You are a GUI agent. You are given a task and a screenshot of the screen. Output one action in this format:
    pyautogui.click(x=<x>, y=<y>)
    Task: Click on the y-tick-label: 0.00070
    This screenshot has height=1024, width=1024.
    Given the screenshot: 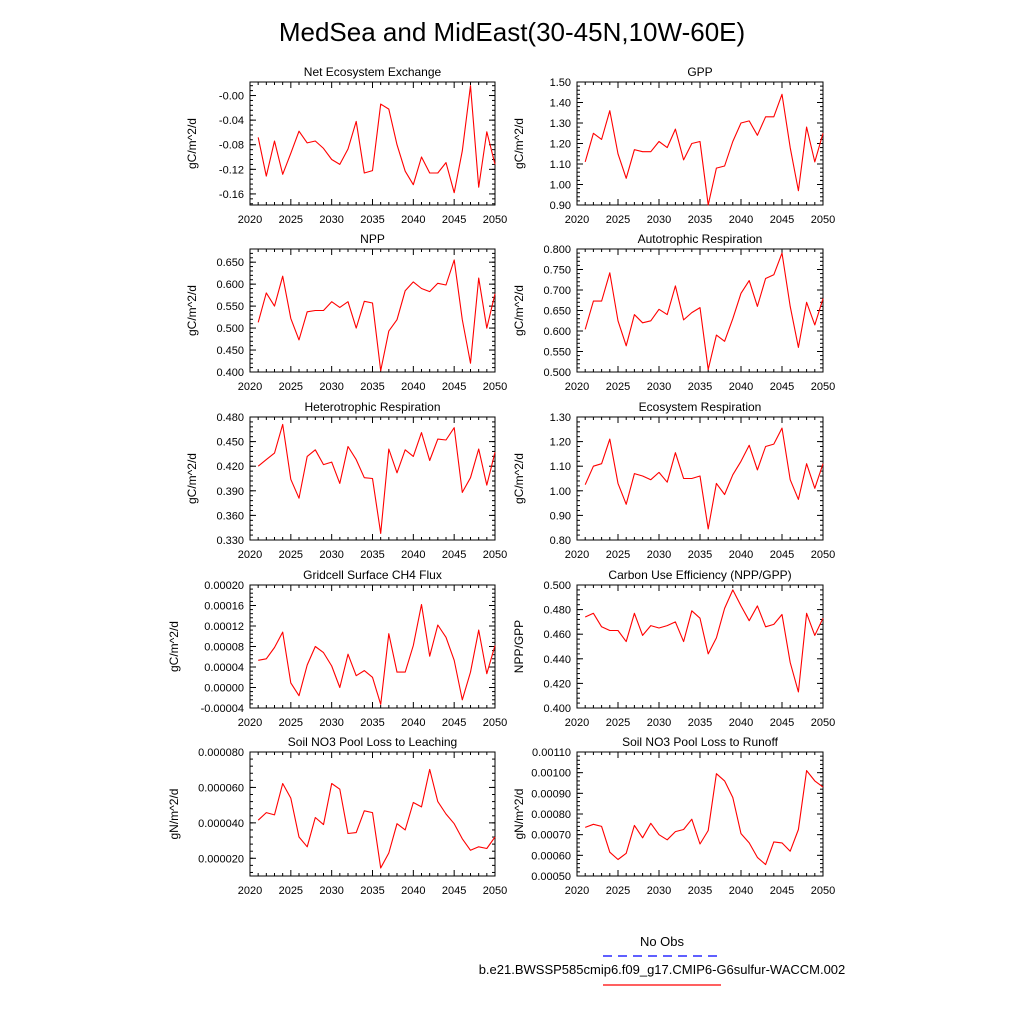 What is the action you would take?
    pyautogui.click(x=551, y=836)
    